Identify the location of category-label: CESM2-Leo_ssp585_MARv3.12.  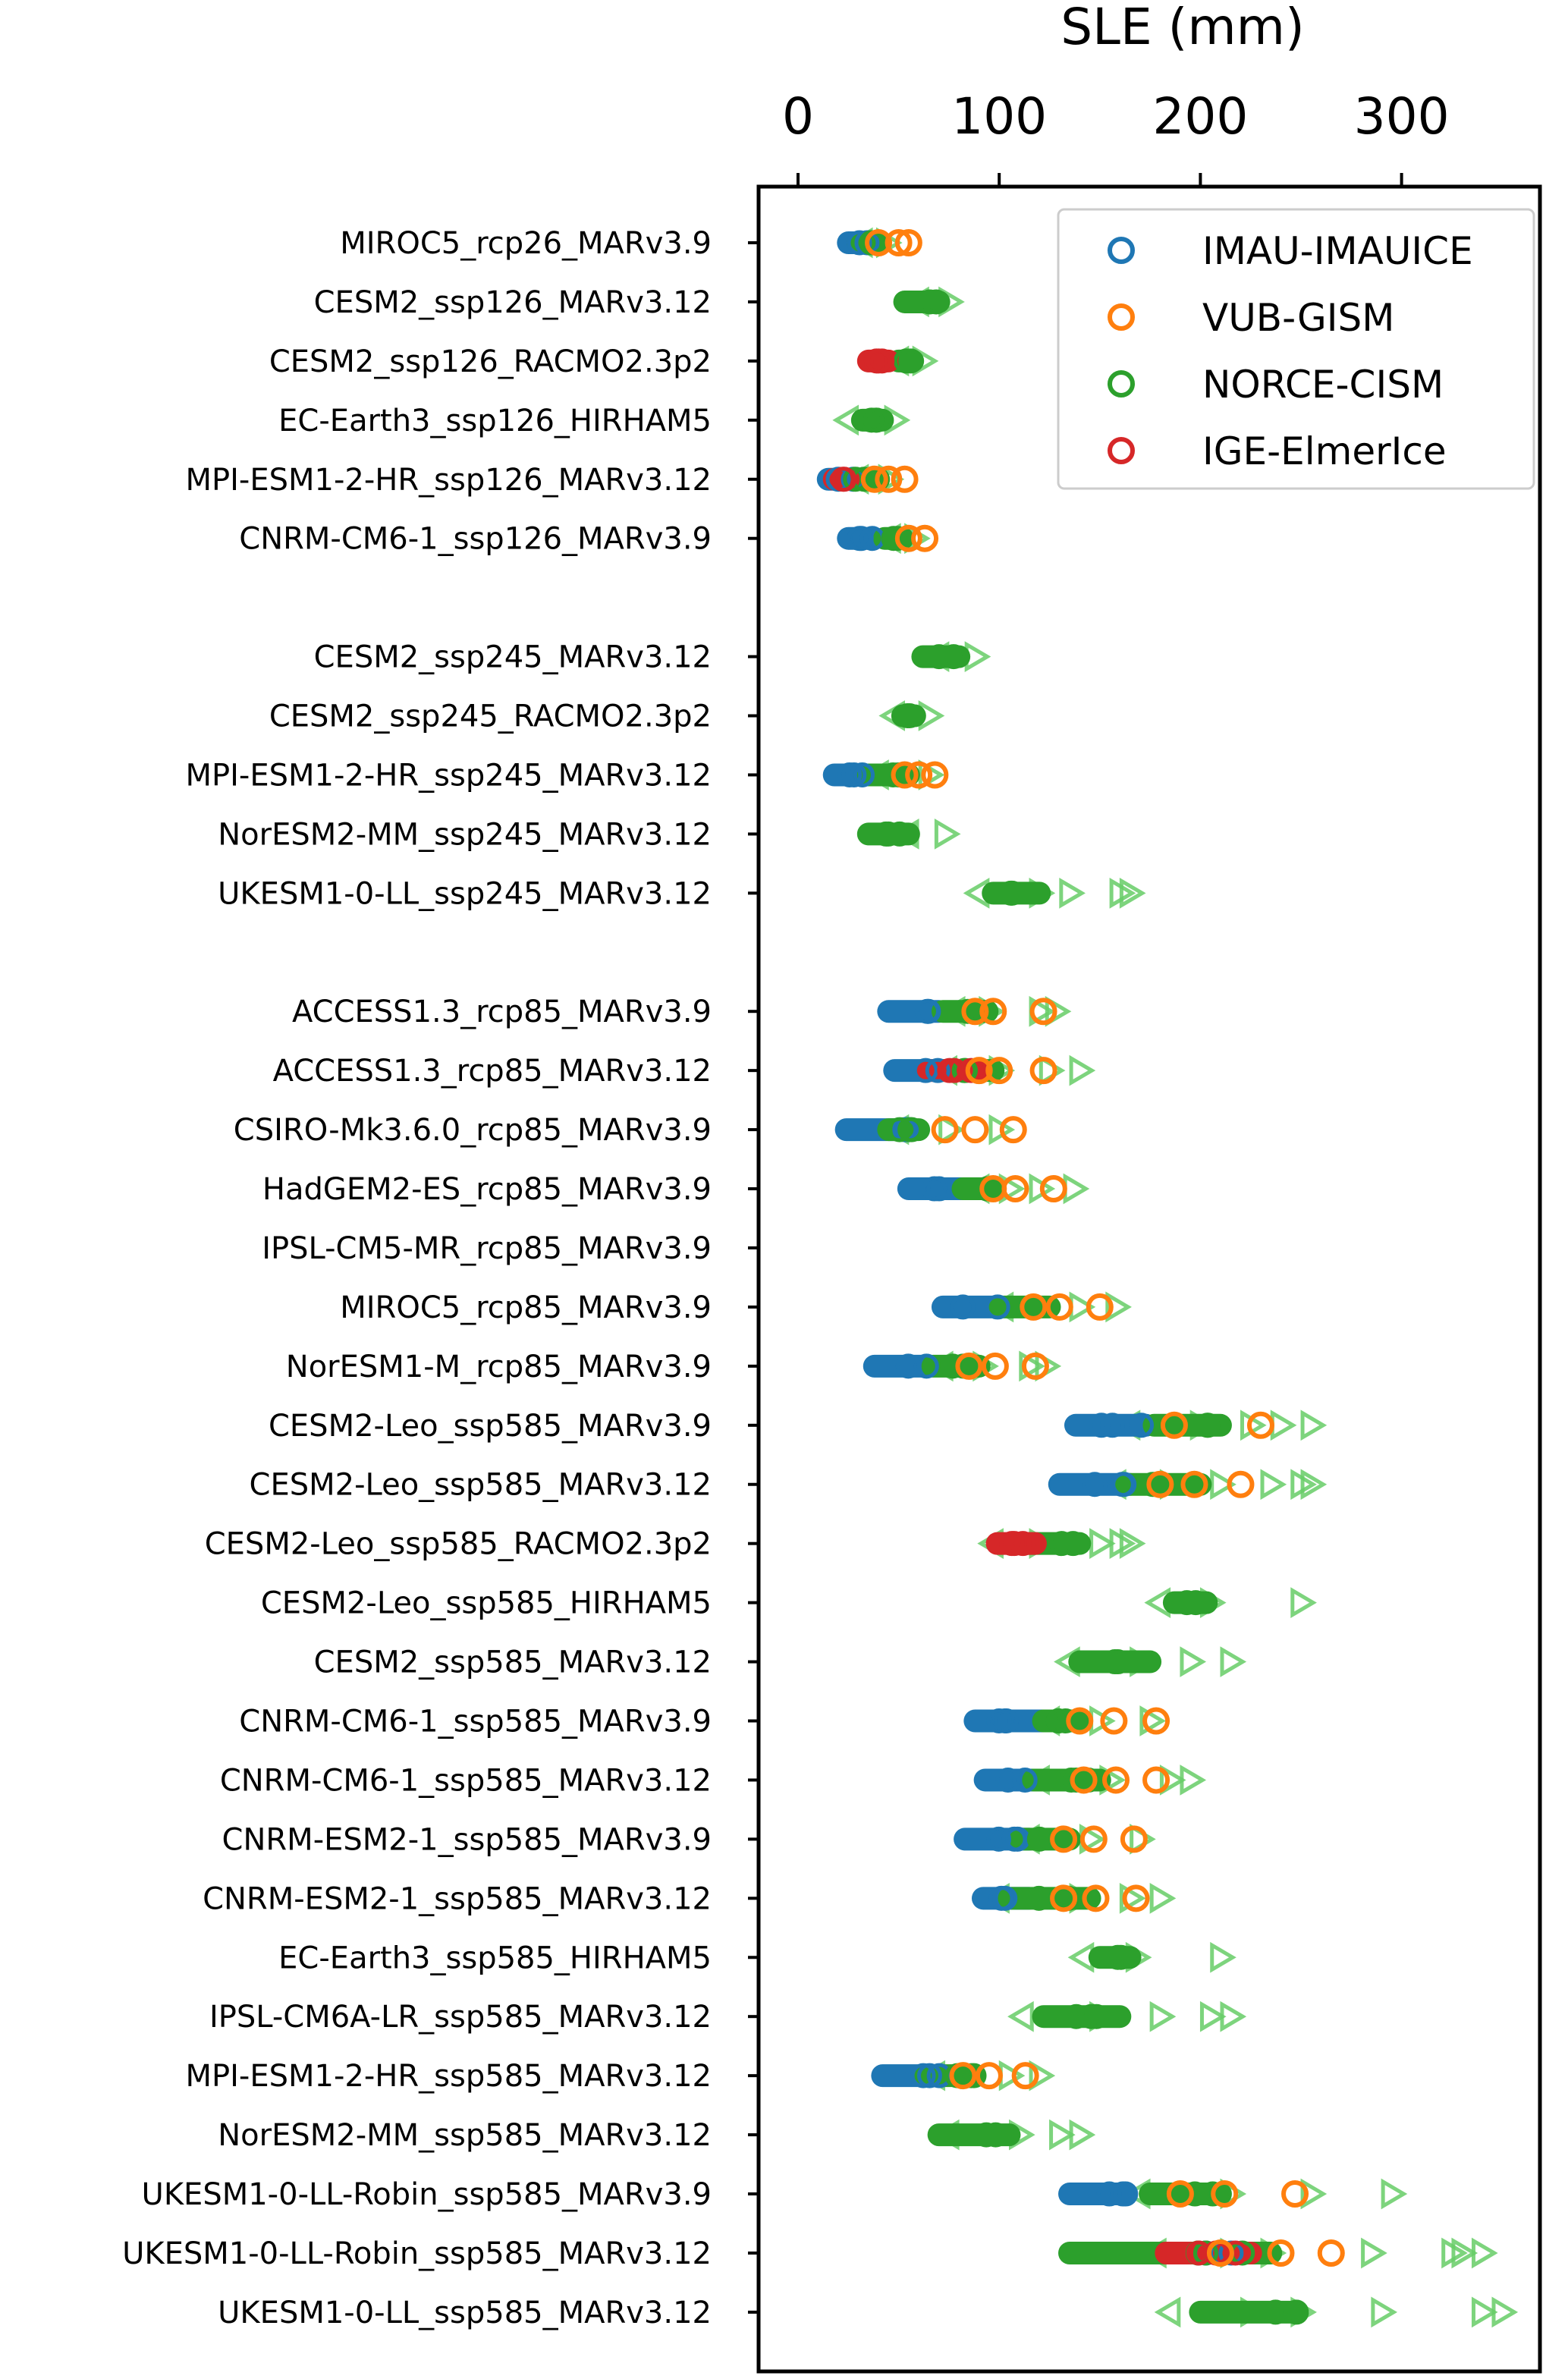
(481, 1485).